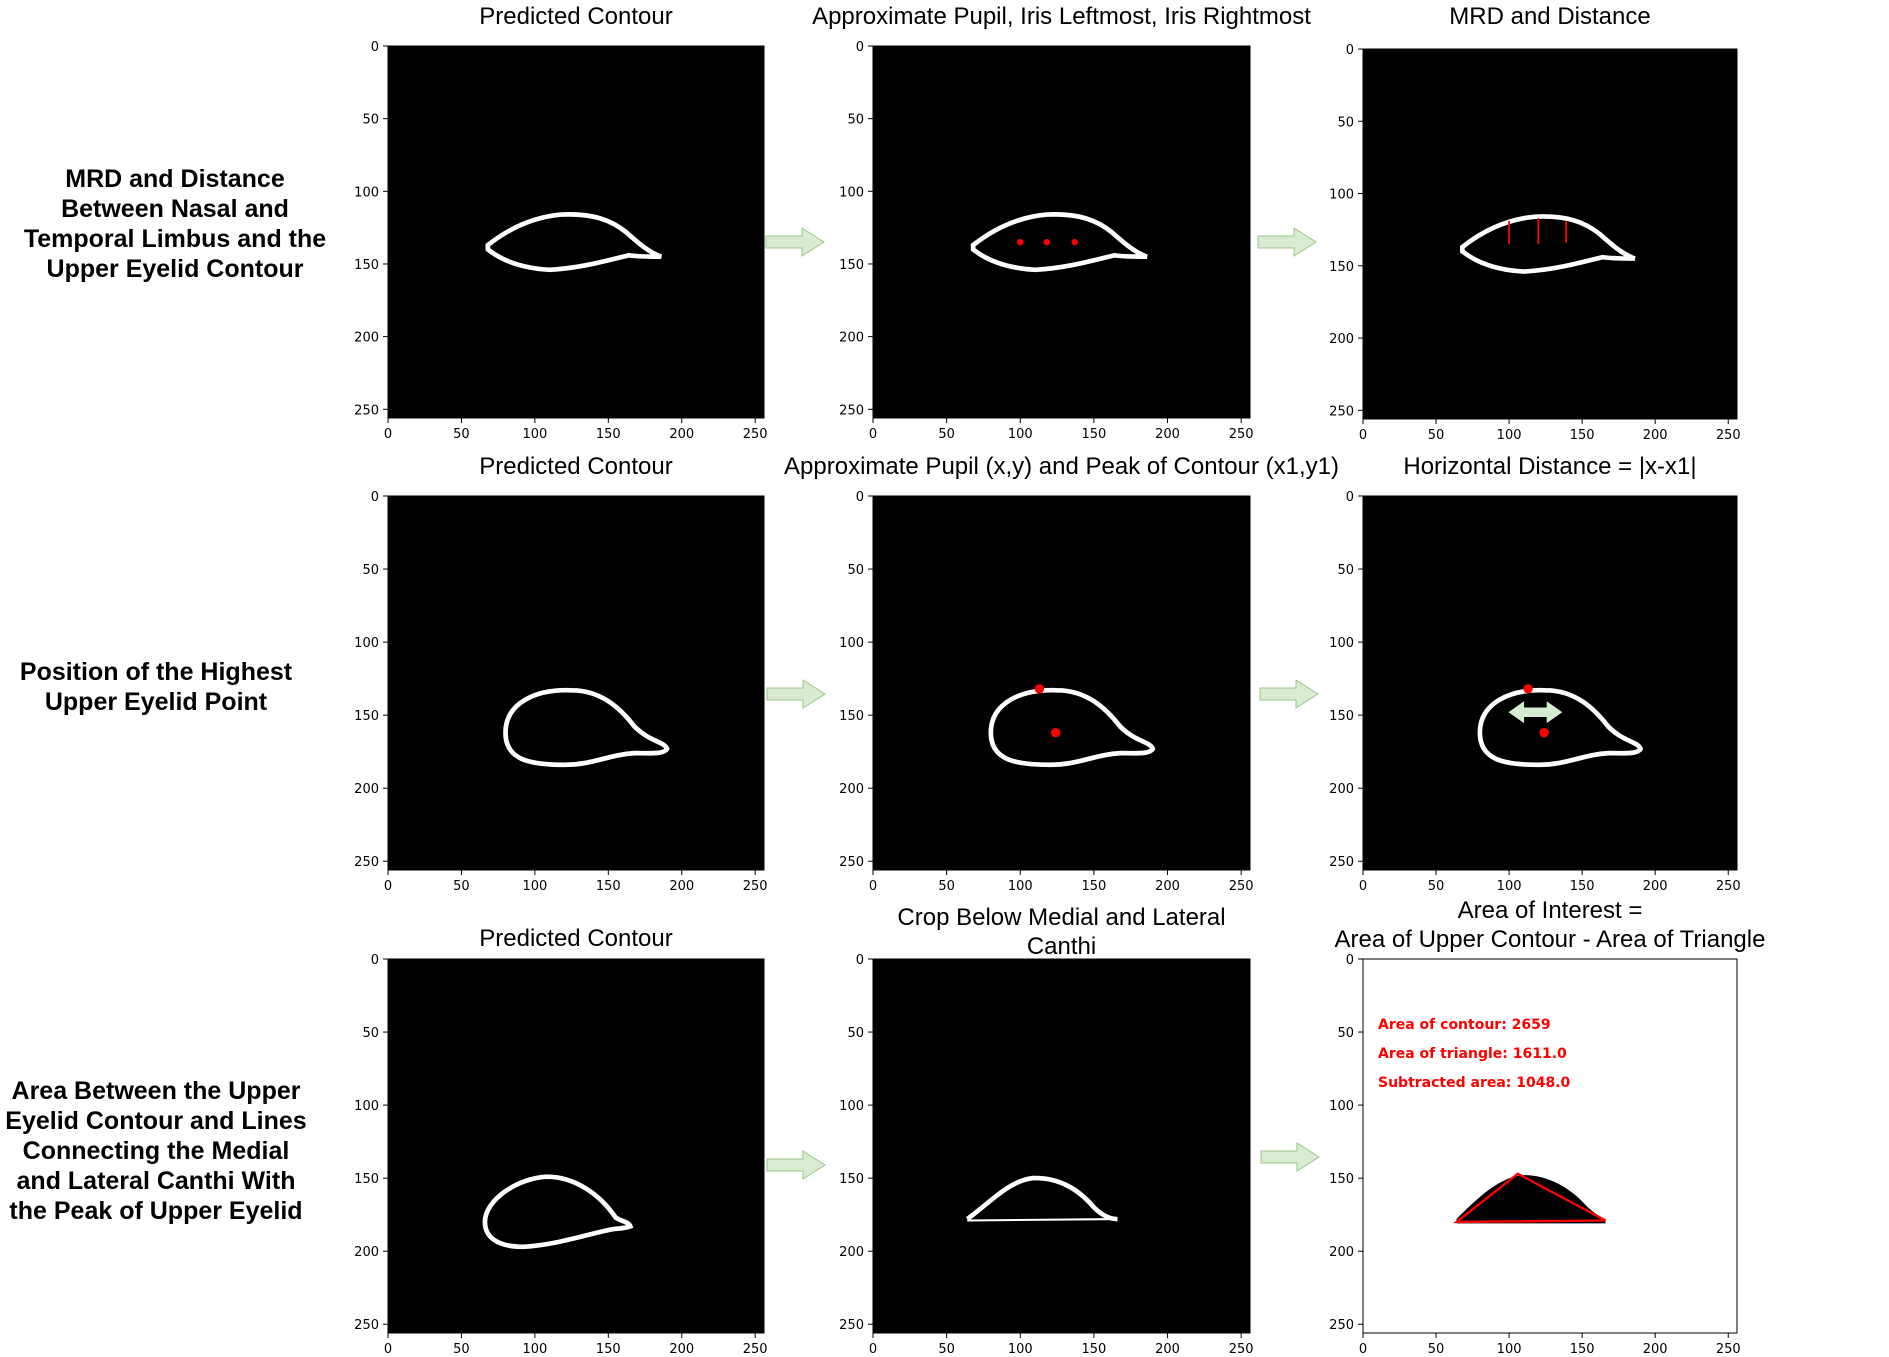  Describe the element at coordinates (1061, 917) in the screenshot. I see `panel-title-line: Crop Below Medial and Lateral` at that location.